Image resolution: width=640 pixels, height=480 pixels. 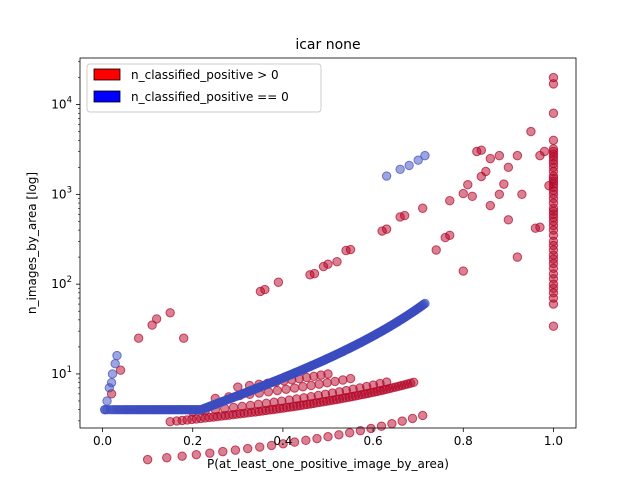 What do you see at coordinates (61, 193) in the screenshot?
I see `y-tick-label: 10³` at bounding box center [61, 193].